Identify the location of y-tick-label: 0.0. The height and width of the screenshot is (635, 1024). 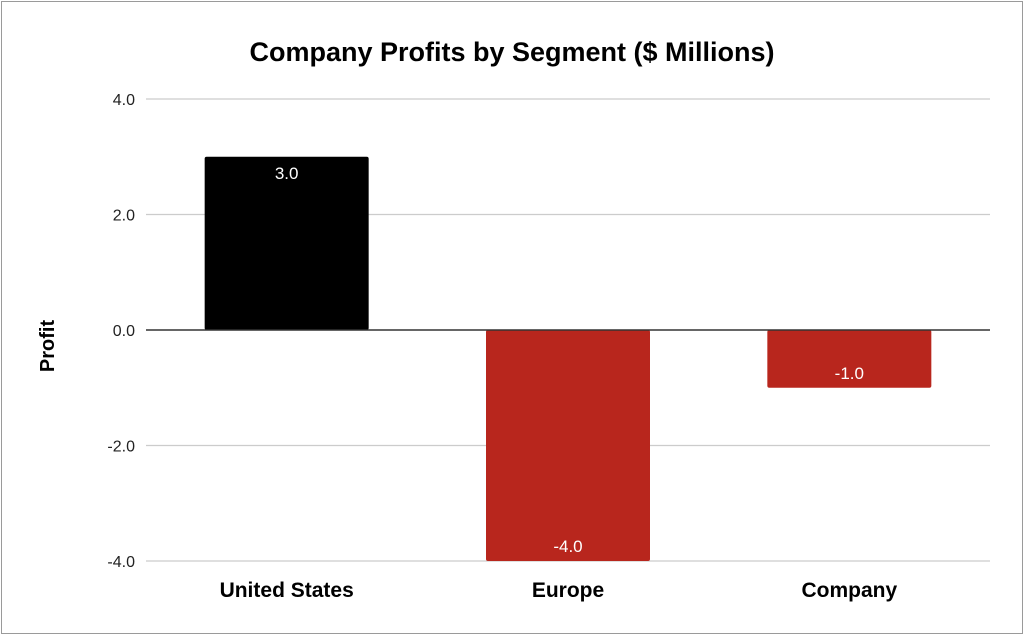
(124, 331).